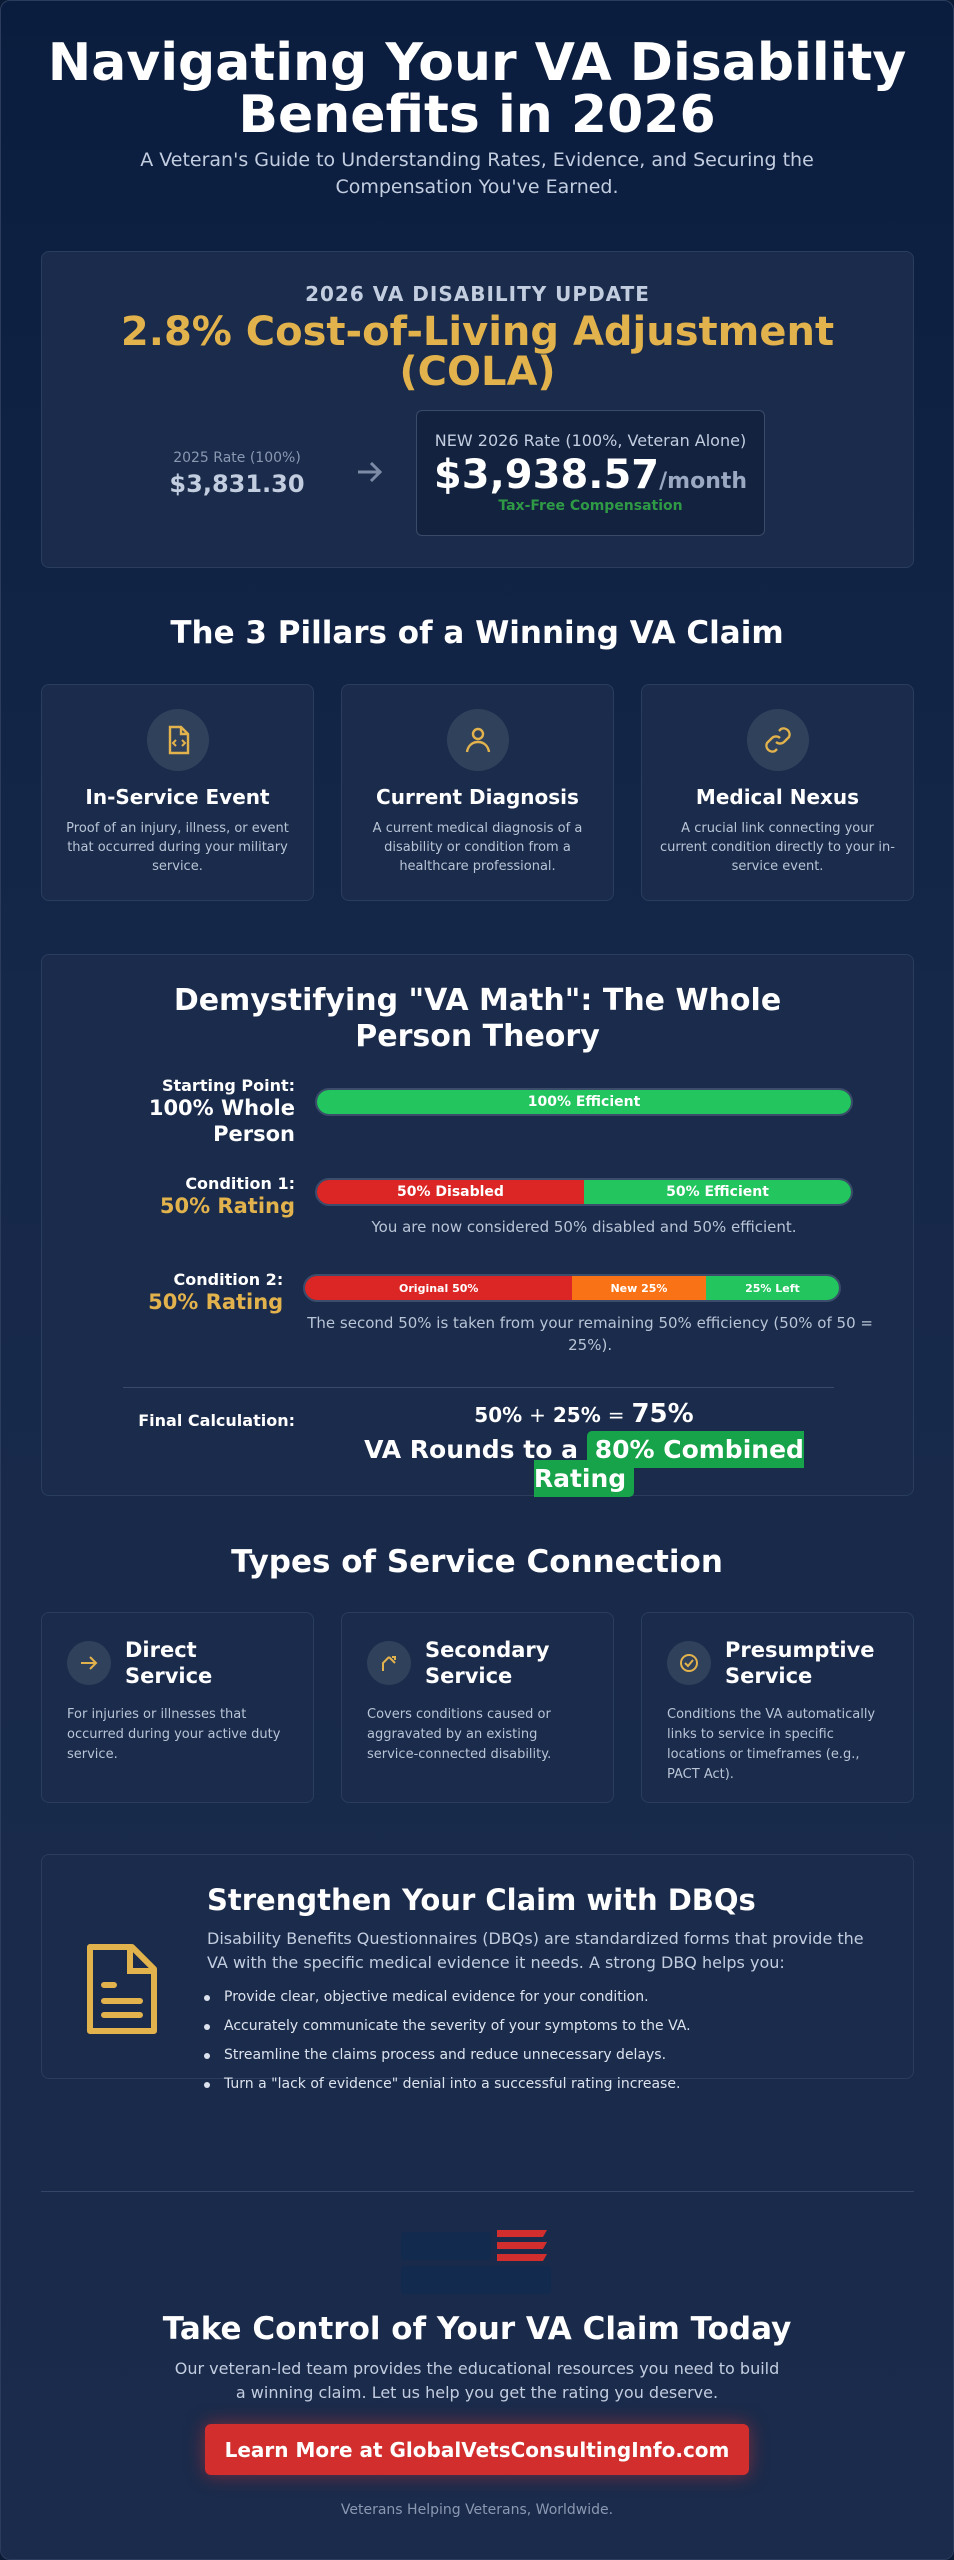  What do you see at coordinates (777, 797) in the screenshot?
I see `pillar-title: Medical Nexus` at bounding box center [777, 797].